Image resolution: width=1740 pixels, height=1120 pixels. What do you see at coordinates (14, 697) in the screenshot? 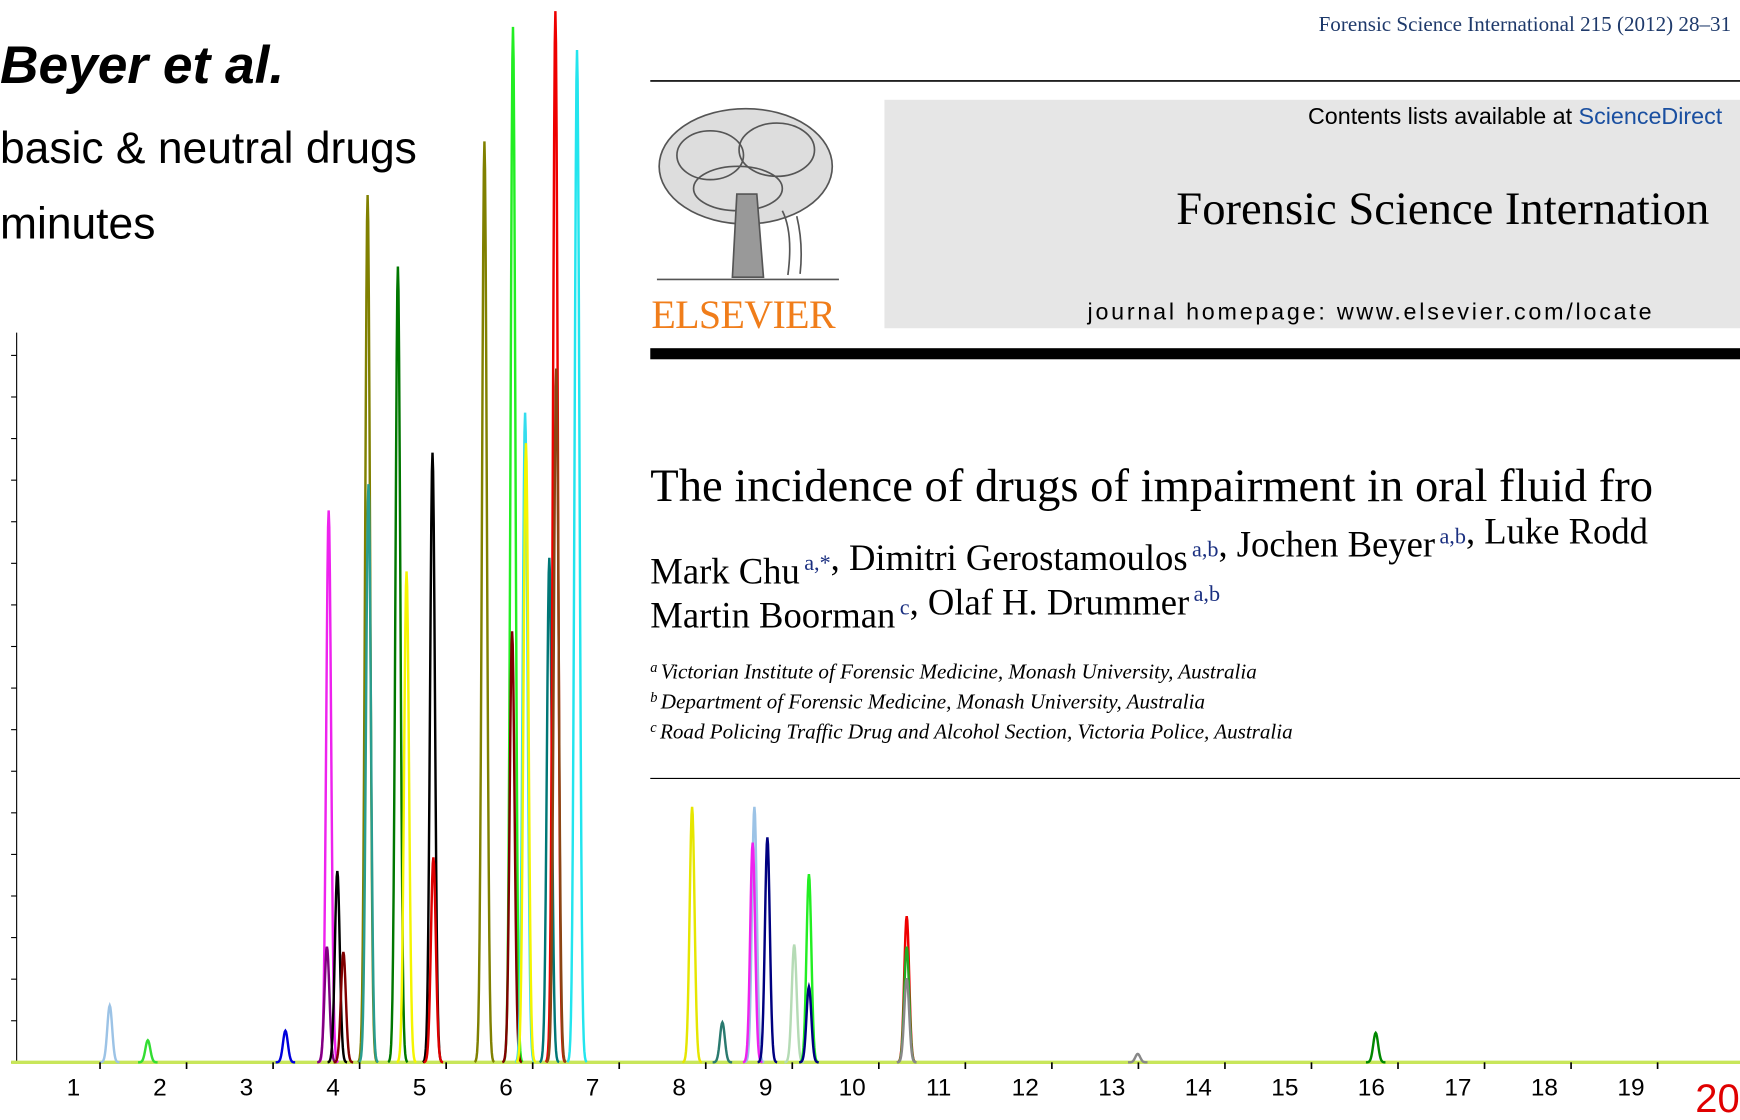
I see `y-axis` at bounding box center [14, 697].